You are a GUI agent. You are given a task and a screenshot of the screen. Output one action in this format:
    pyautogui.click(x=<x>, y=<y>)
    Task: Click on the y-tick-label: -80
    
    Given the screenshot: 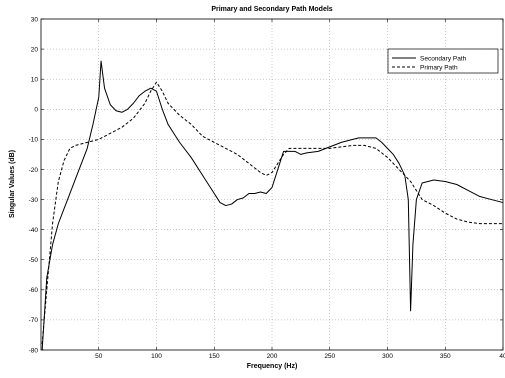 What is the action you would take?
    pyautogui.click(x=34, y=350)
    